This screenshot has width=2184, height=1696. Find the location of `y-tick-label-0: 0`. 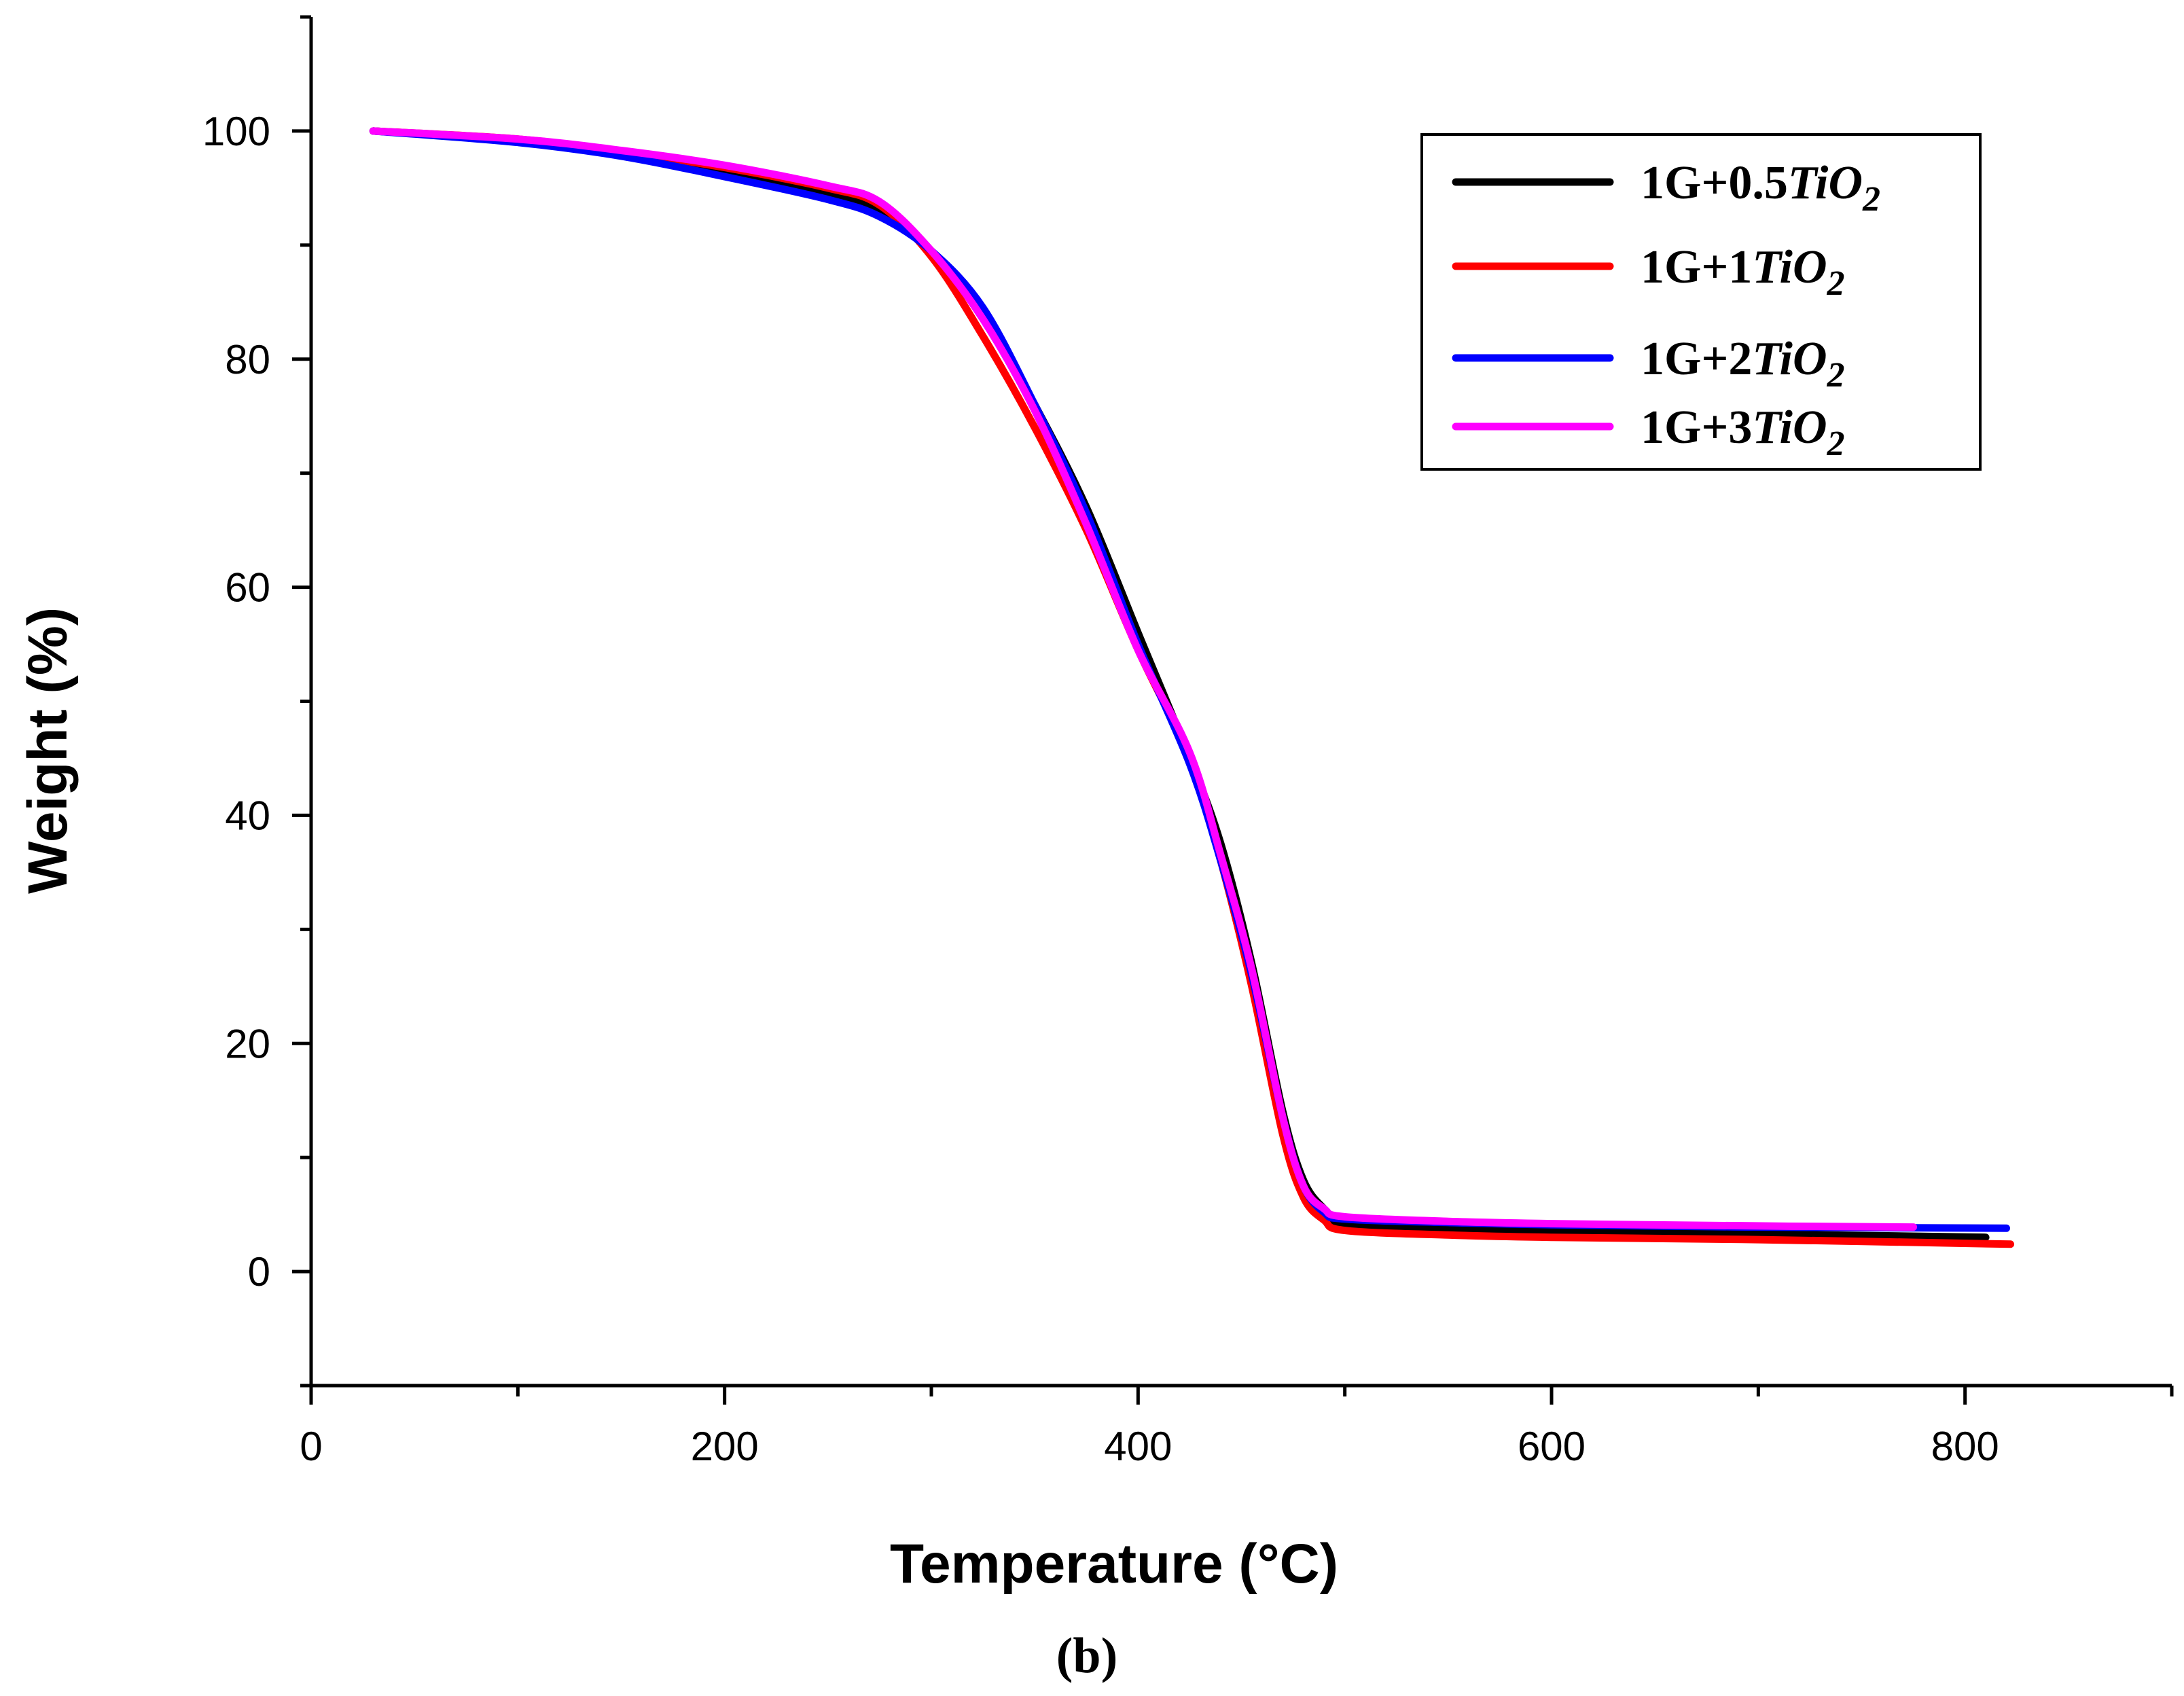

y-tick-label-0: 0 is located at coordinates (259, 1272).